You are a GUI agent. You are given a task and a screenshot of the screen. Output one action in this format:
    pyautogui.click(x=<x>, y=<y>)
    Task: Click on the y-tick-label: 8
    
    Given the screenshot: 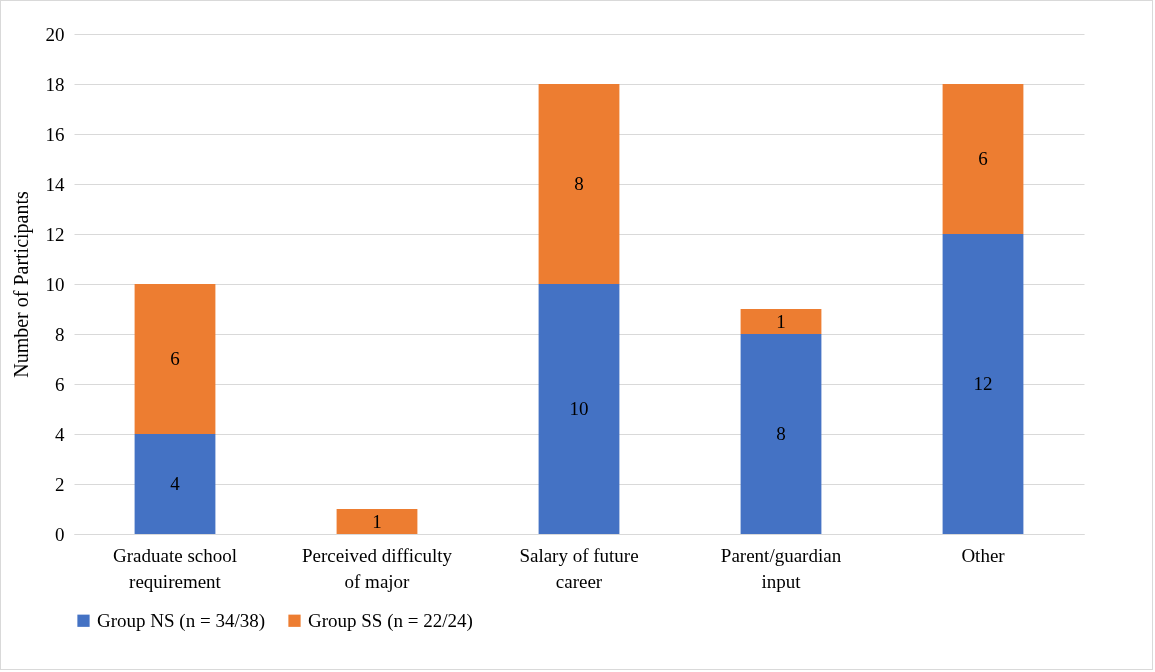 What is the action you would take?
    pyautogui.click(x=60, y=334)
    